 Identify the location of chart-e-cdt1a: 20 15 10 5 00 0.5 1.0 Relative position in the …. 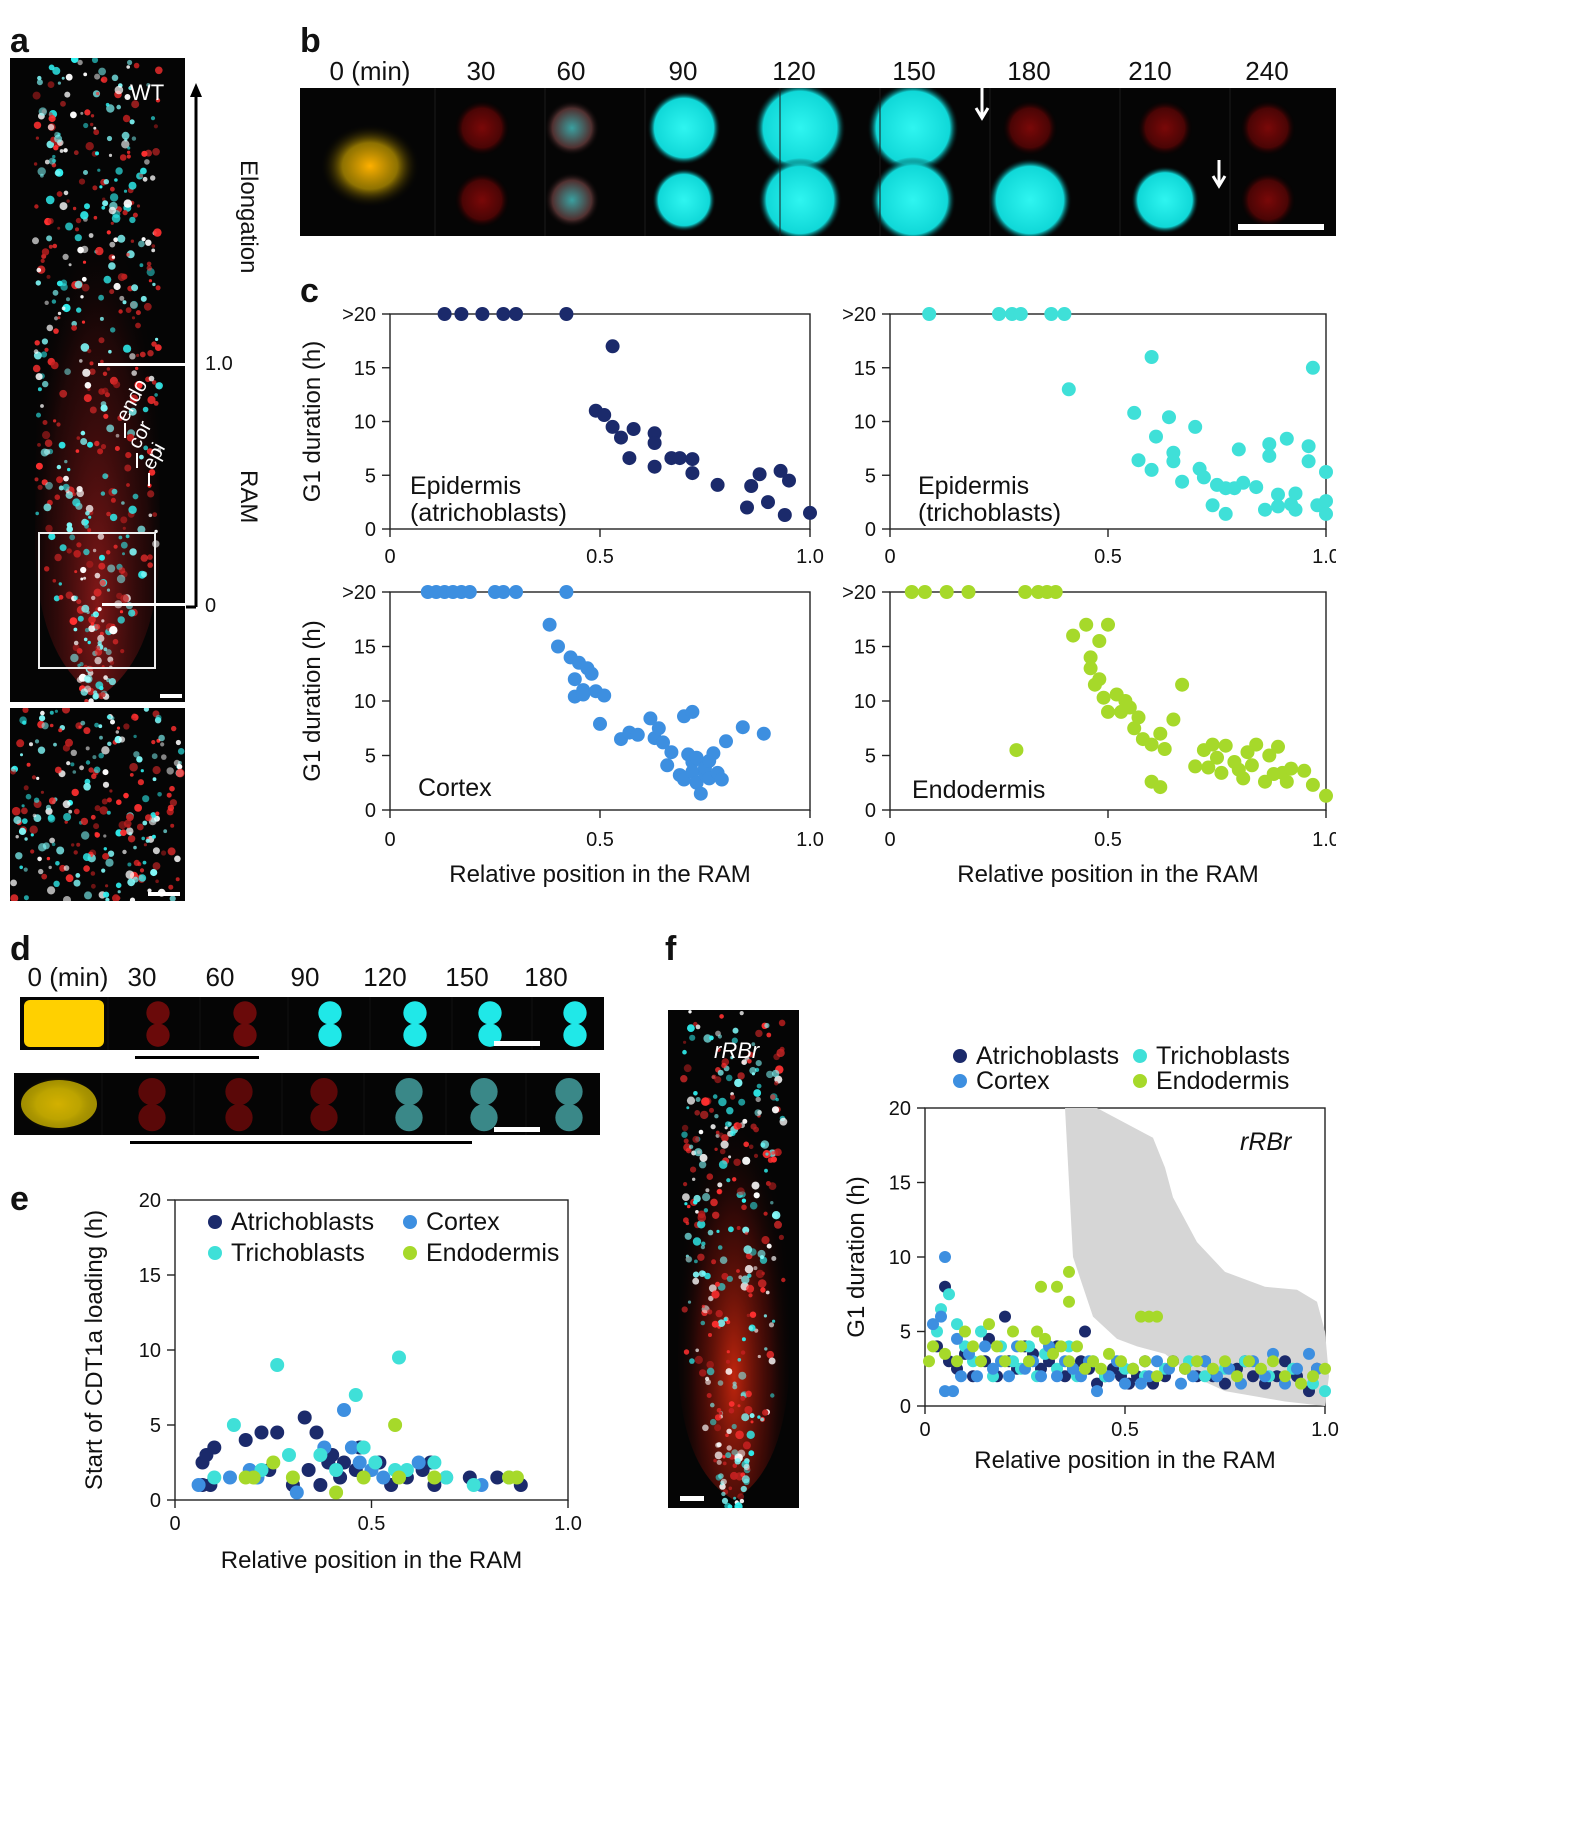
(331, 1382).